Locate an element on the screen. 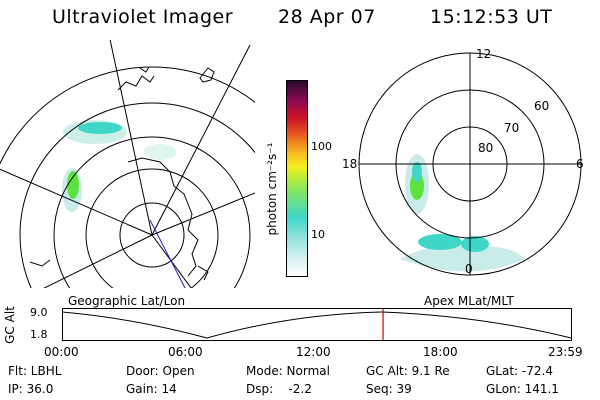  colorbar-tick-10: 10 is located at coordinates (318, 234).